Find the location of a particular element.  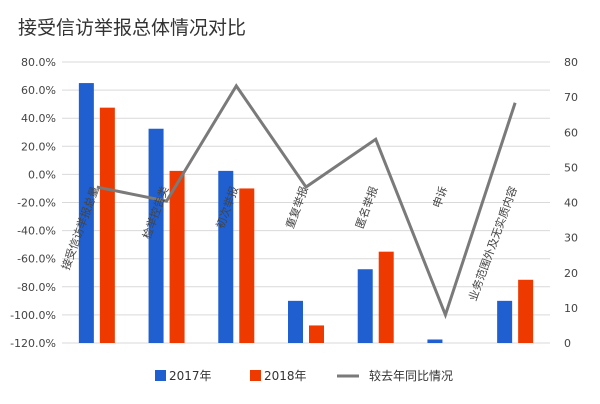

right-tick-label: 60 is located at coordinates (571, 132).